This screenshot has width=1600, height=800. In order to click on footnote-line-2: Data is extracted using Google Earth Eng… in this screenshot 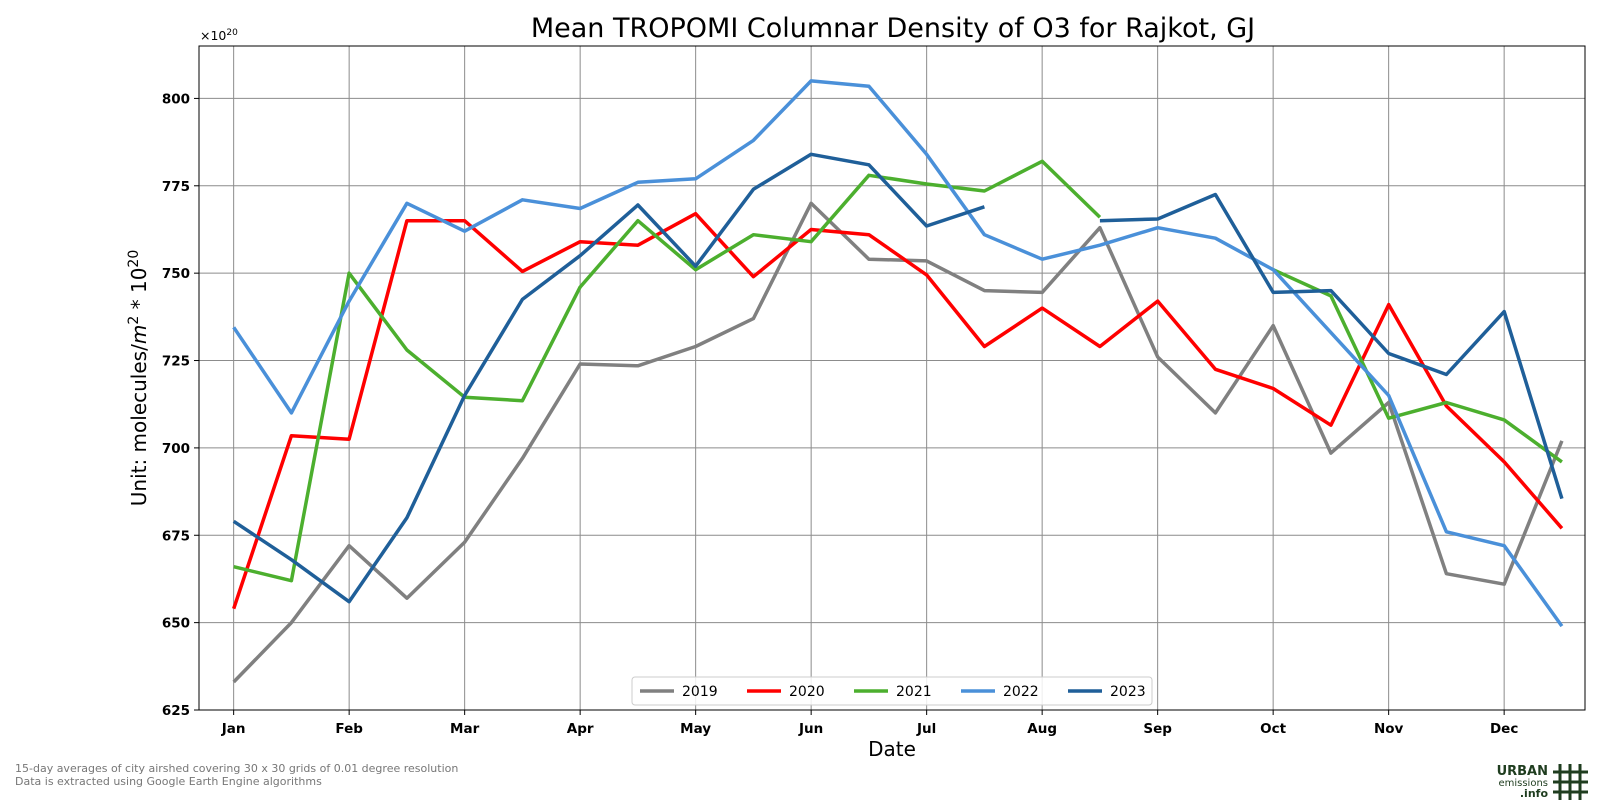, I will do `click(168, 781)`.